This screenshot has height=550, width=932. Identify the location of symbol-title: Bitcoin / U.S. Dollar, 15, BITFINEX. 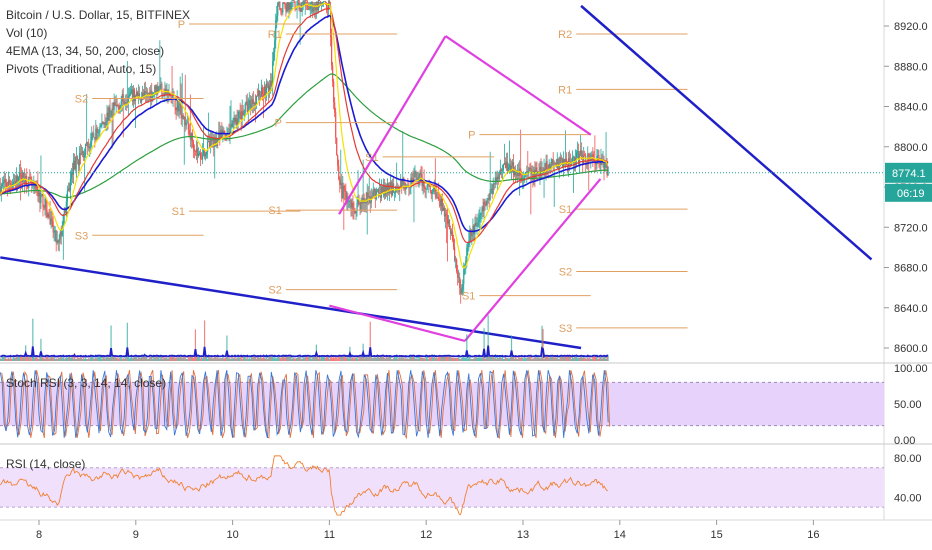
(98, 15).